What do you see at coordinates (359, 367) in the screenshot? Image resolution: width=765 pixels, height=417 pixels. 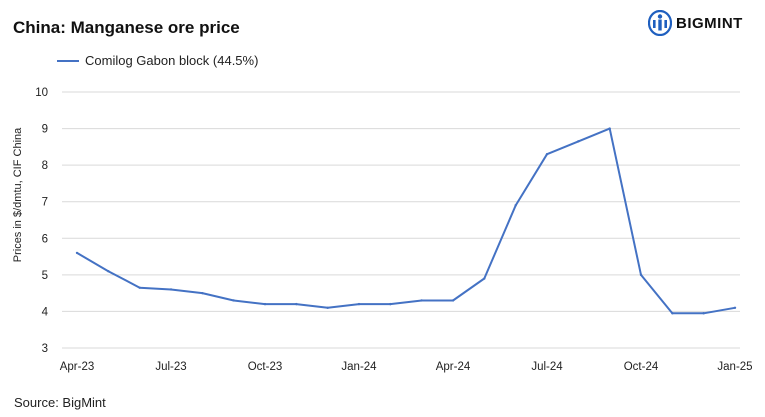 I see `x-tick-label: Jan-24` at bounding box center [359, 367].